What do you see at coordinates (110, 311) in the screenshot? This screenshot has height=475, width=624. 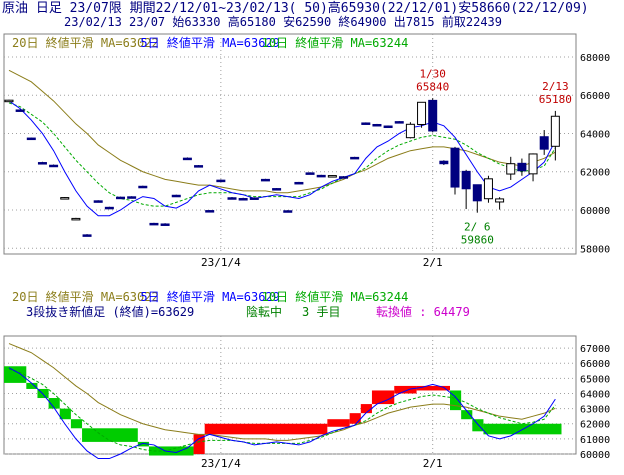 I see `tlb-close-info: 3段抜き新値足 (終値)=63629` at bounding box center [110, 311].